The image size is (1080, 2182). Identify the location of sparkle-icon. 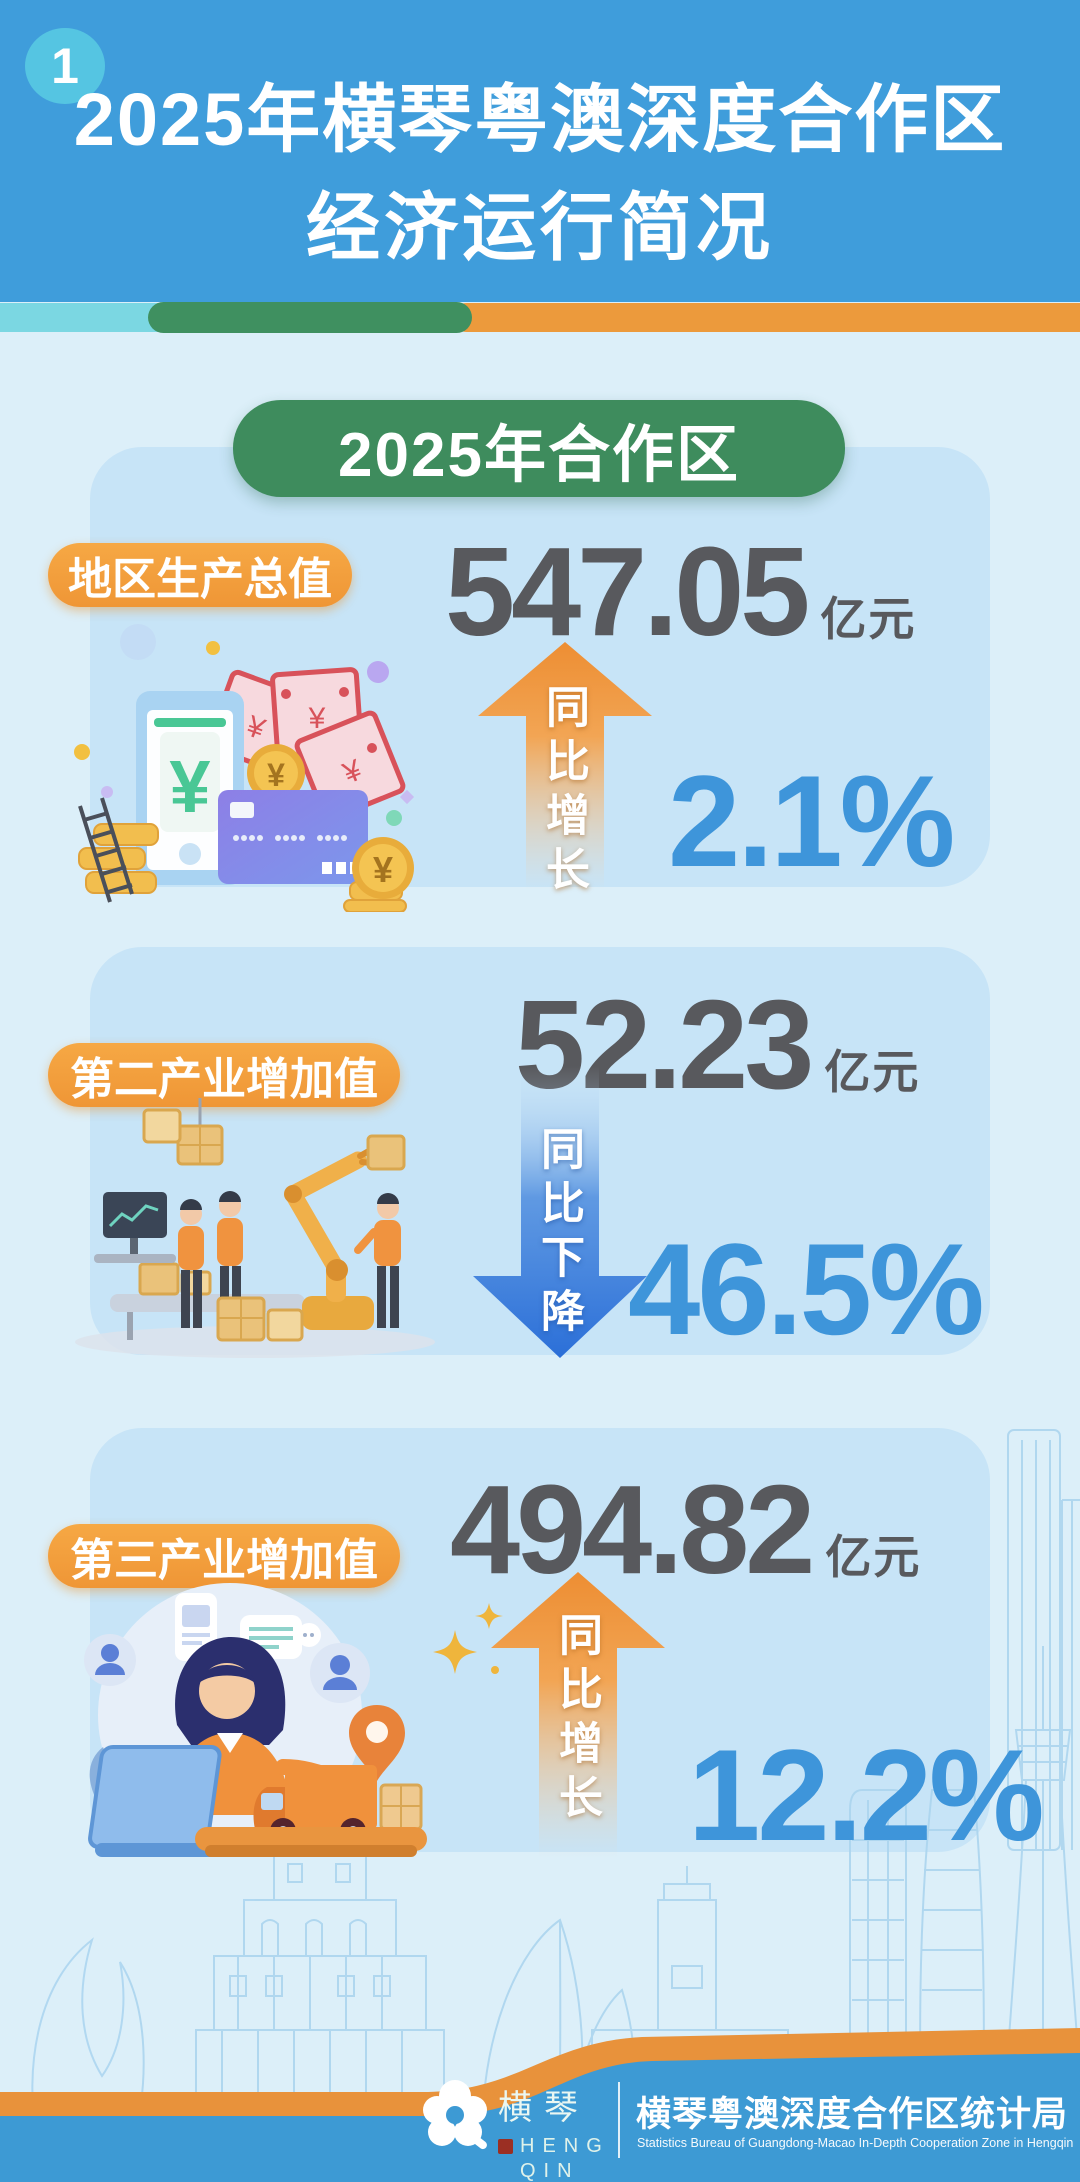
(468, 1638).